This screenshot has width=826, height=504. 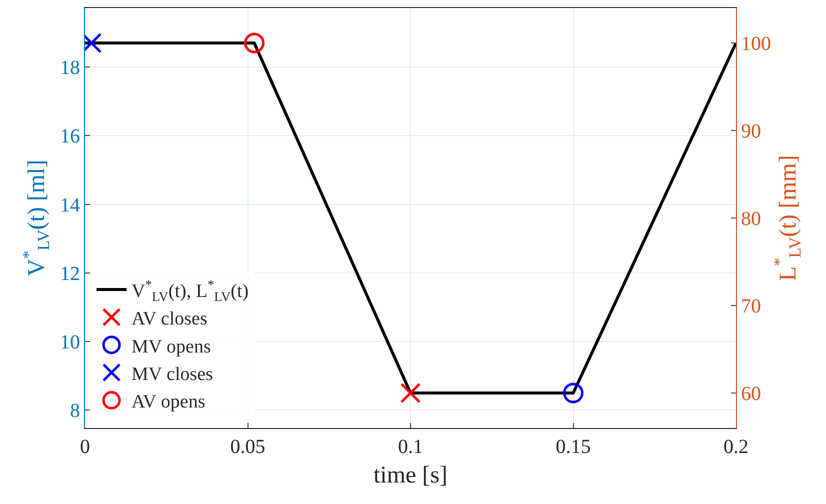 I want to click on legend-label: AV opens, so click(x=169, y=402).